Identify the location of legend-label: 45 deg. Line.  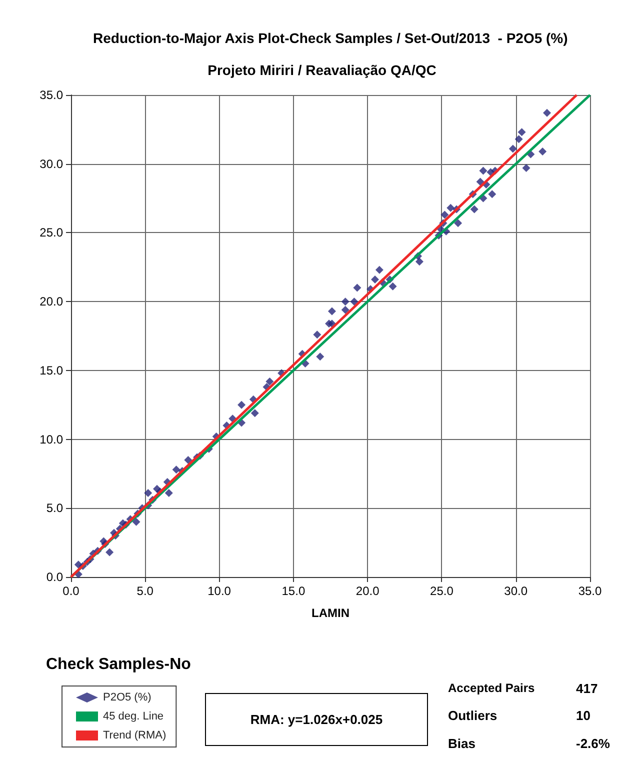
(133, 716).